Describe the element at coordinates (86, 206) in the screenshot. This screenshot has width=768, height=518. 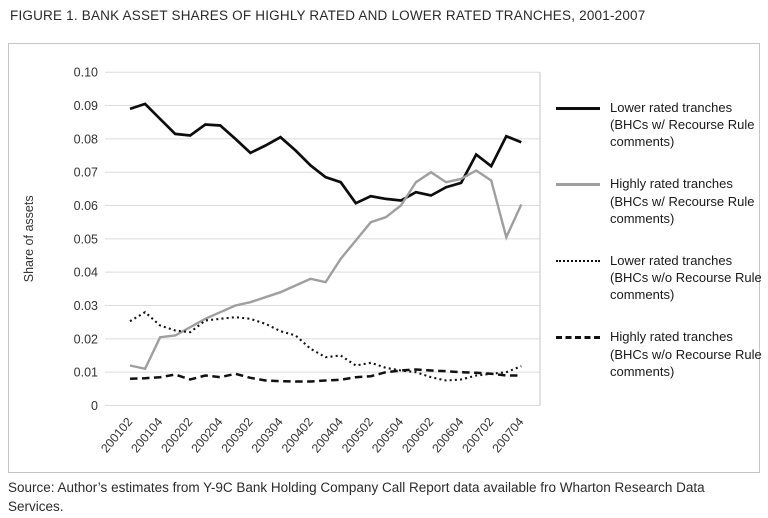
I see `y-tick-label: 0.06` at that location.